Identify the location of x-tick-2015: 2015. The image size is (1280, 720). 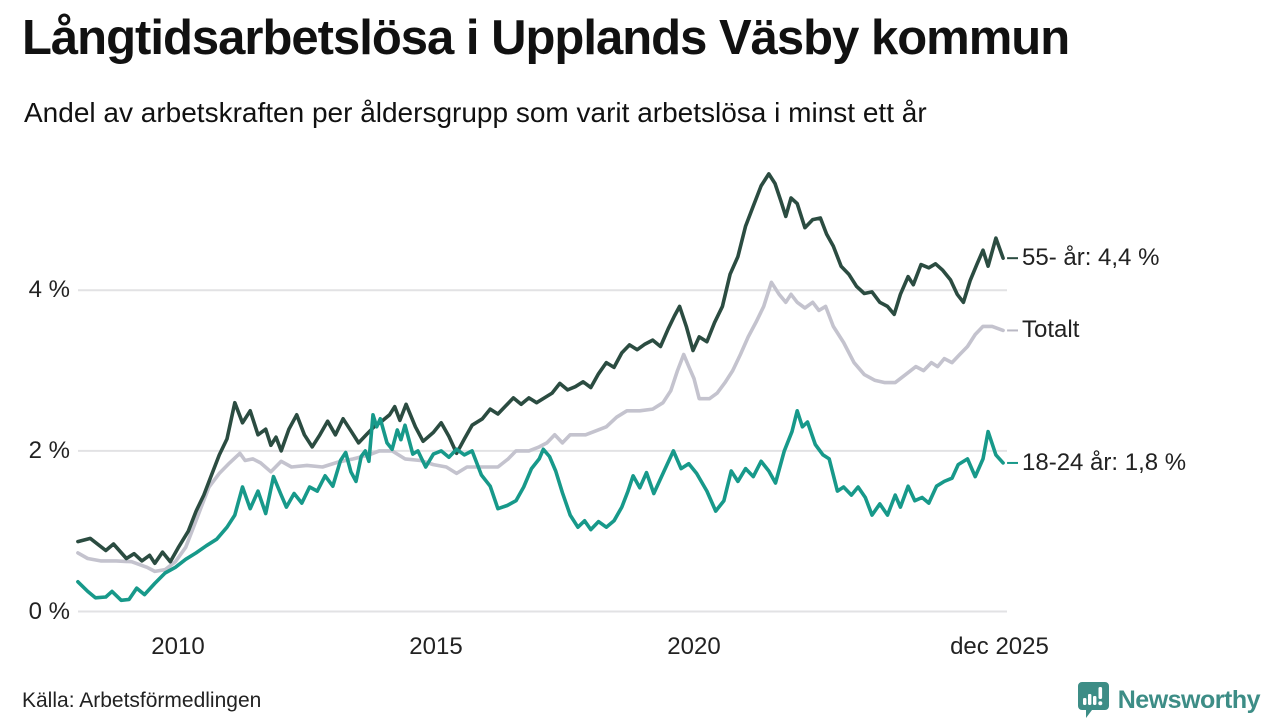
(436, 646).